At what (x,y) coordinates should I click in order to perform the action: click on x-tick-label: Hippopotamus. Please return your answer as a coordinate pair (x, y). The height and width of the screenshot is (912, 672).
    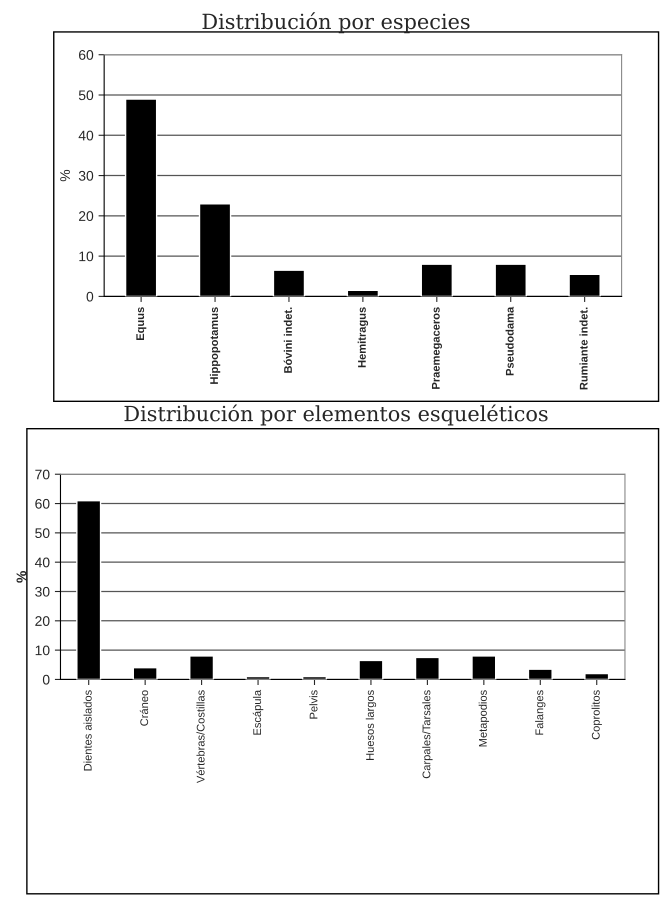
    Looking at the image, I should click on (215, 345).